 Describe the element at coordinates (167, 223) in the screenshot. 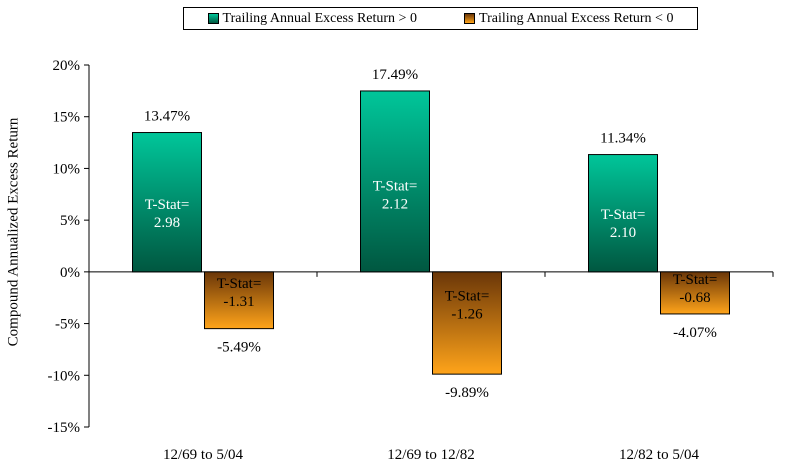

I see `tstat-value: 2.98` at that location.